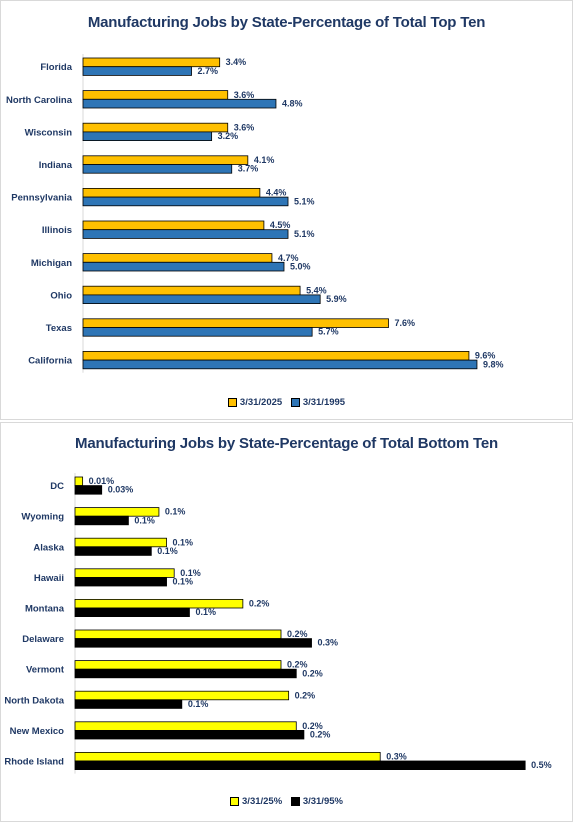 The image size is (575, 824). Describe the element at coordinates (292, 104) in the screenshot. I see `data-label: 4.8%` at that location.